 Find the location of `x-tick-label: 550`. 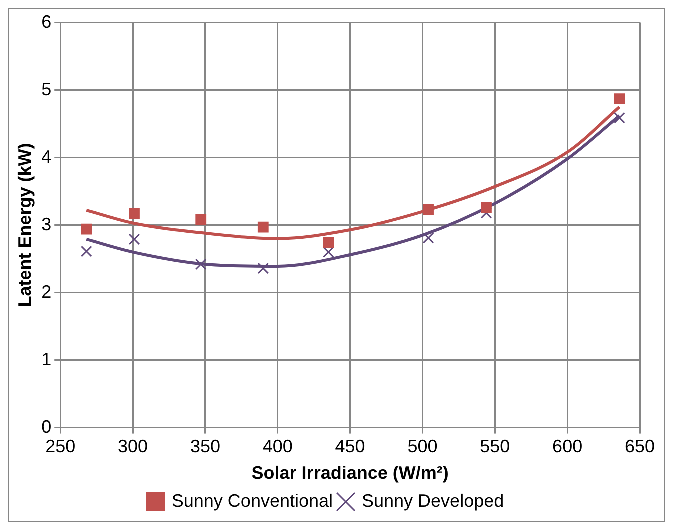

x-tick-label: 550 is located at coordinates (495, 446).